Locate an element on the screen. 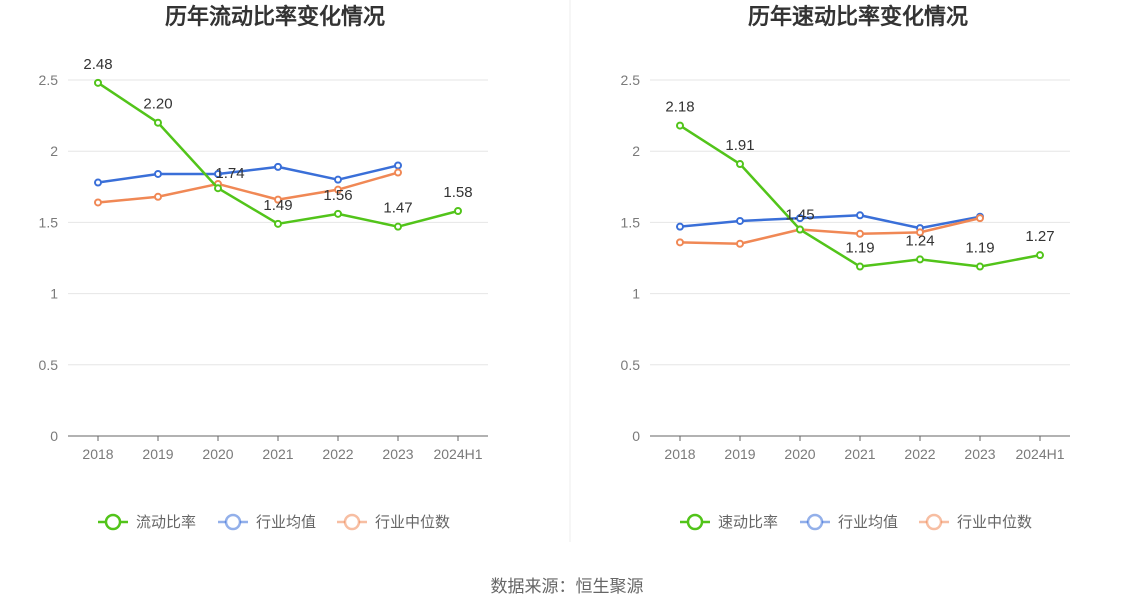 The image size is (1134, 612). data-label: 1.49 is located at coordinates (277, 205).